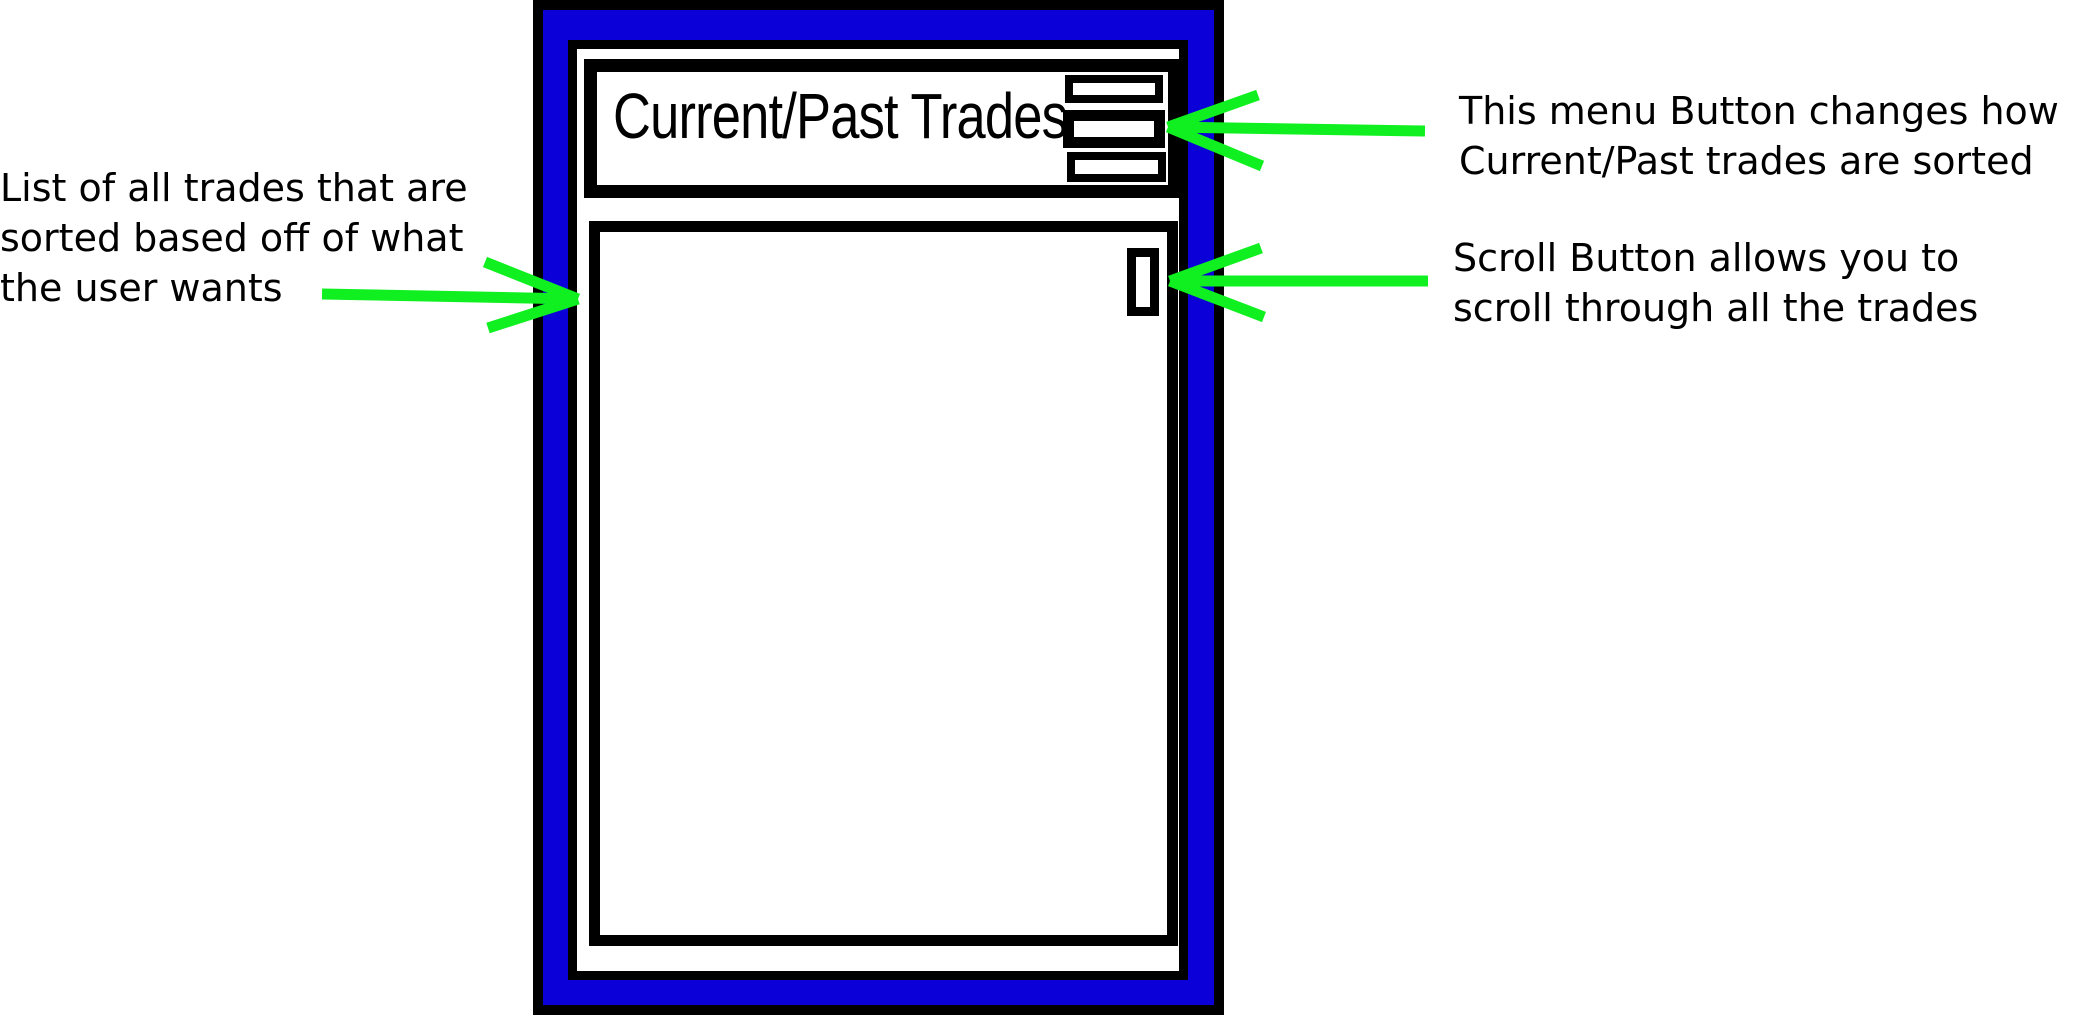 This screenshot has width=2090, height=1015. I want to click on page-title: Current/Past Trades, so click(840, 116).